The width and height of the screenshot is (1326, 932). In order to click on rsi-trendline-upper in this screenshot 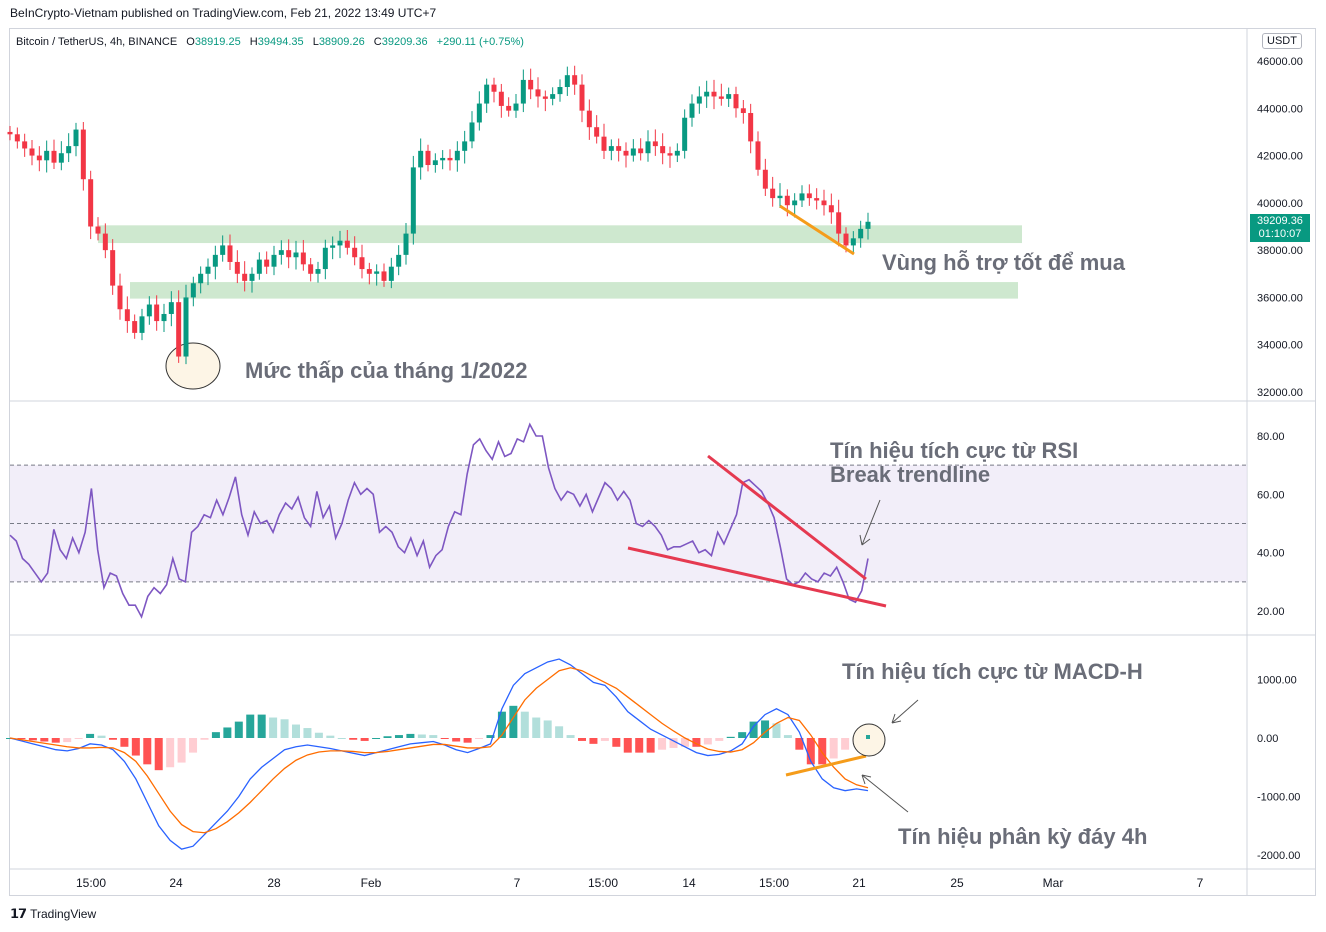, I will do `click(787, 517)`.